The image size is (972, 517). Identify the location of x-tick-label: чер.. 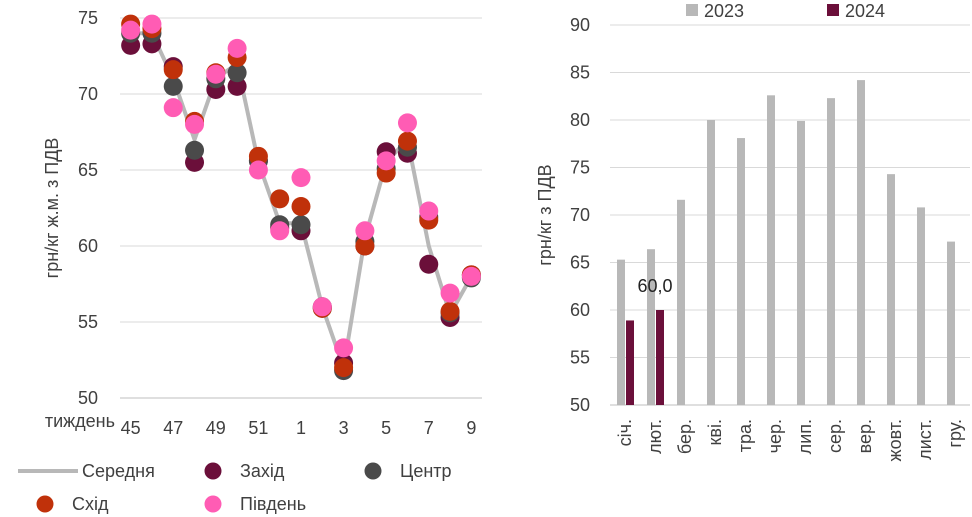
(775, 436).